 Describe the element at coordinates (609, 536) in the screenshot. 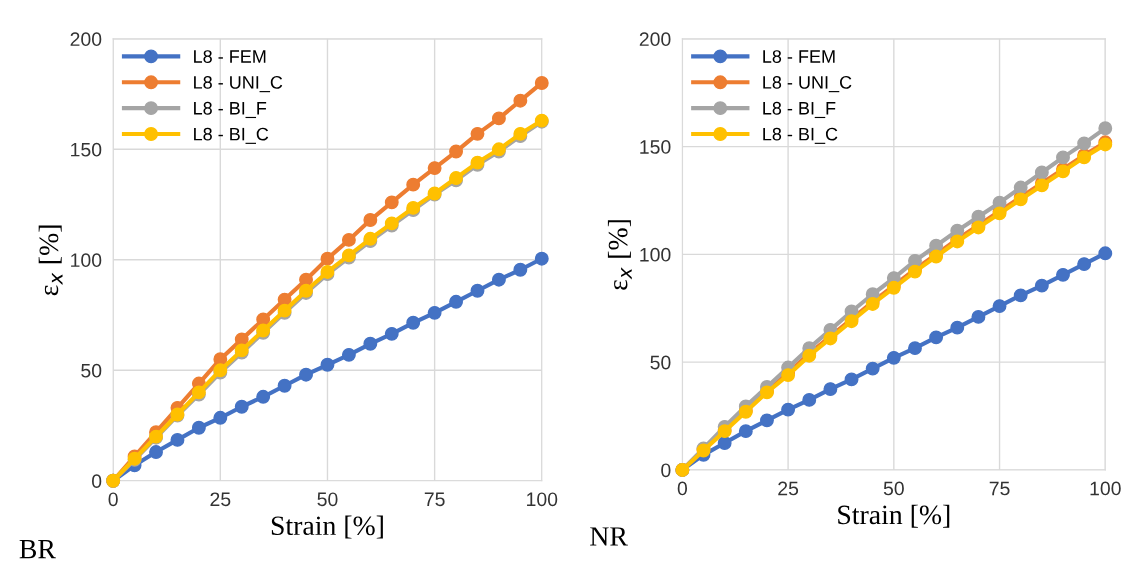

I see `text: NR` at that location.